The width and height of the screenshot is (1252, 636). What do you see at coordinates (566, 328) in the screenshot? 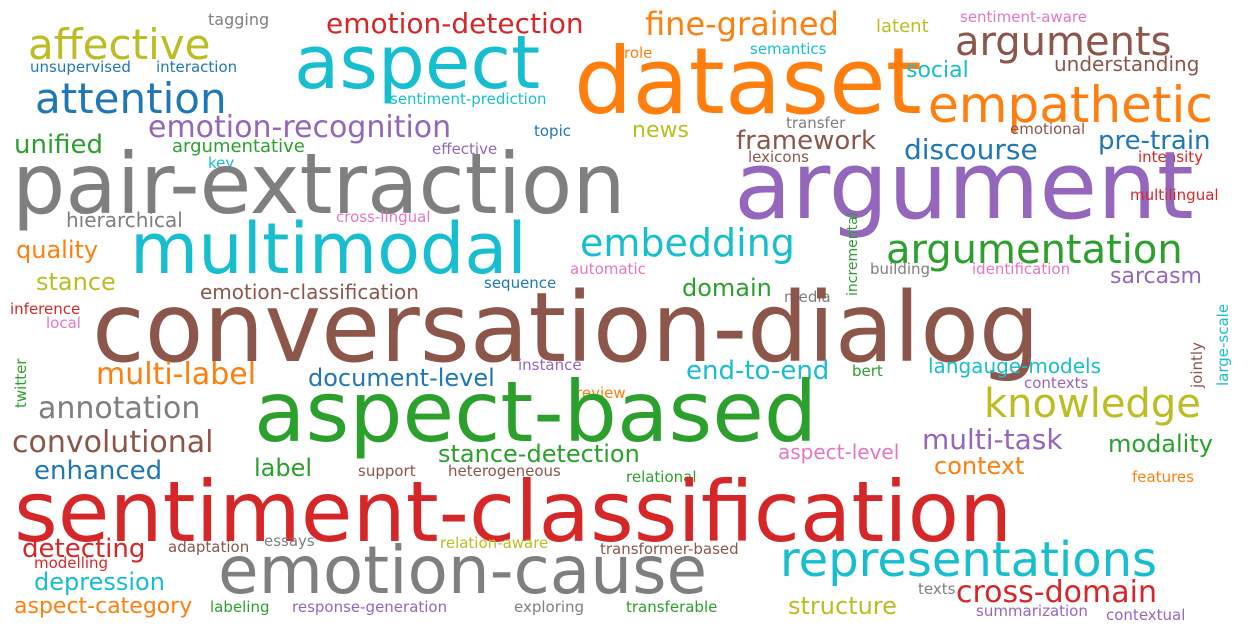
I see `word-conversation-dialog: conversation-dialog` at bounding box center [566, 328].